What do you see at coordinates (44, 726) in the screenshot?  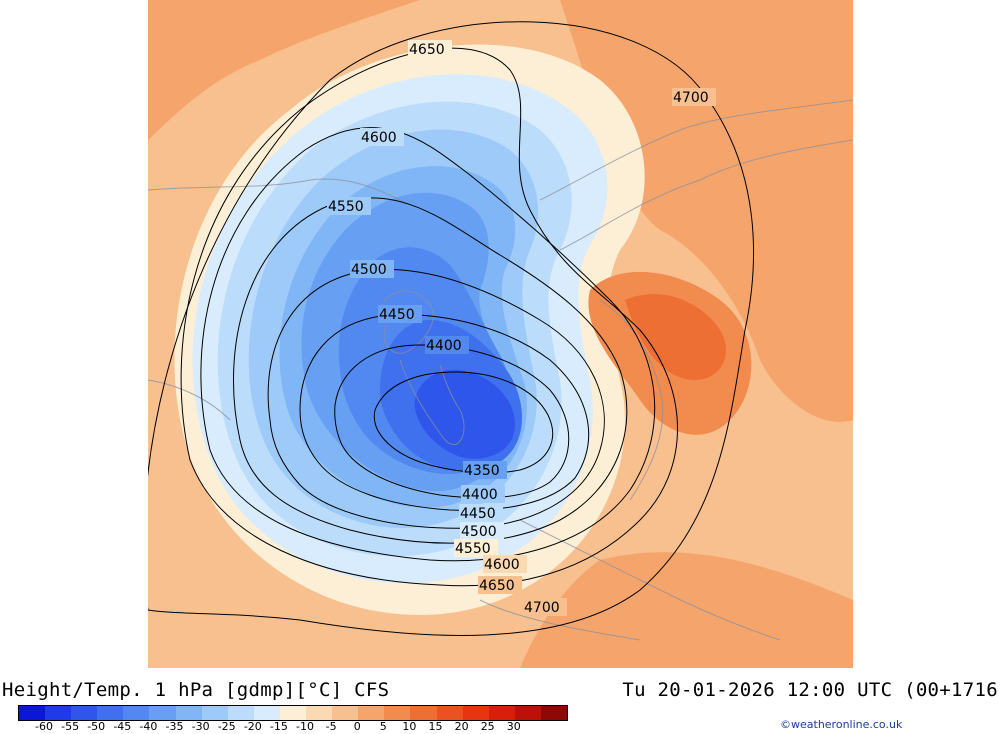 I see `colorbar-tick-label: -60` at bounding box center [44, 726].